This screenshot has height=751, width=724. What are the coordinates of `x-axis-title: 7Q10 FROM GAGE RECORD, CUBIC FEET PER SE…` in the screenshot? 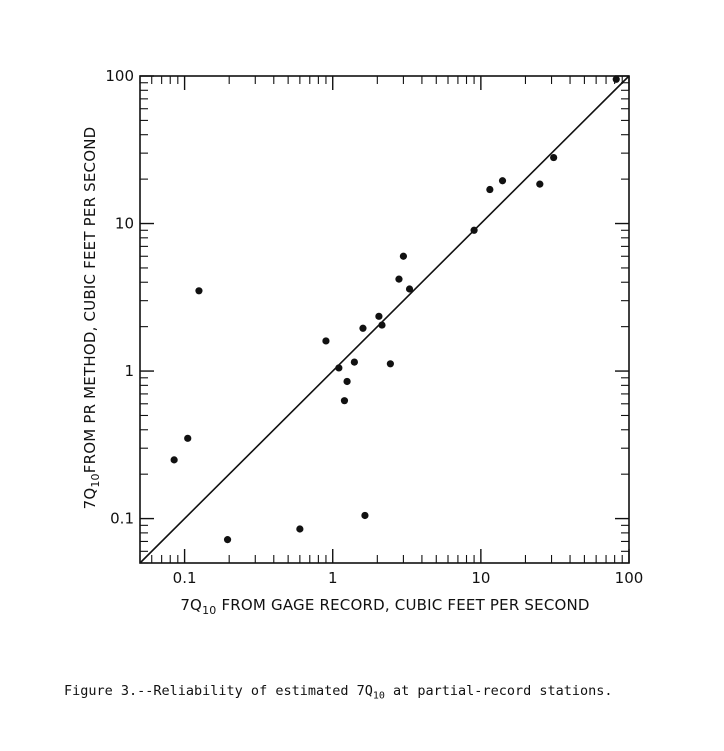 It's located at (384, 606).